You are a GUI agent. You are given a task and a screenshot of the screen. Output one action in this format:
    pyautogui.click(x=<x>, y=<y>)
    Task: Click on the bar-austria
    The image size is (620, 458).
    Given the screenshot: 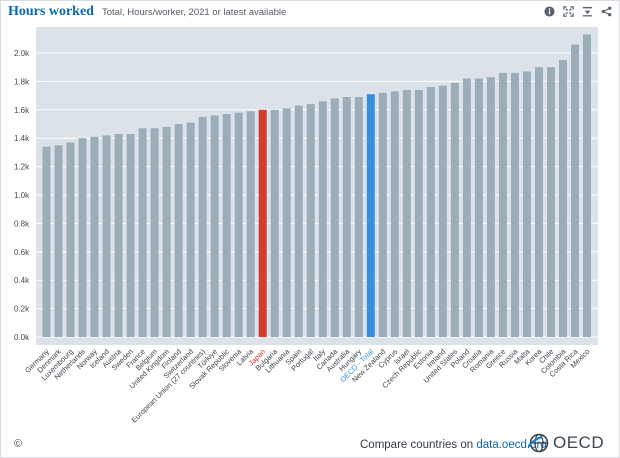 What is the action you would take?
    pyautogui.click(x=118, y=235)
    